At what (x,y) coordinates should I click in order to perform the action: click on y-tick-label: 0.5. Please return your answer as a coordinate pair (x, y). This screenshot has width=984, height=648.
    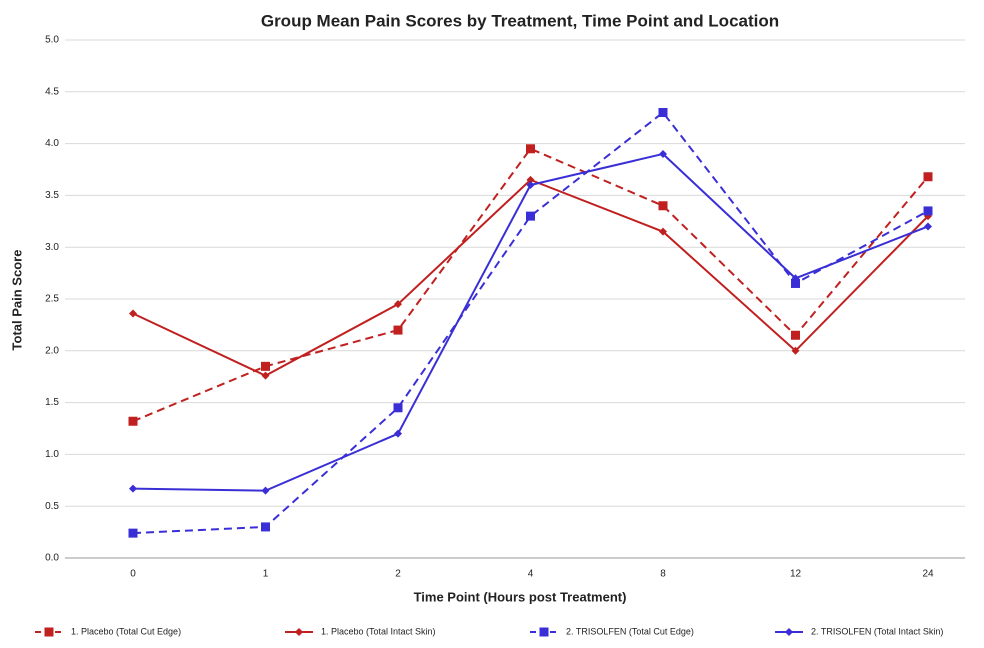
    Looking at the image, I should click on (52, 506).